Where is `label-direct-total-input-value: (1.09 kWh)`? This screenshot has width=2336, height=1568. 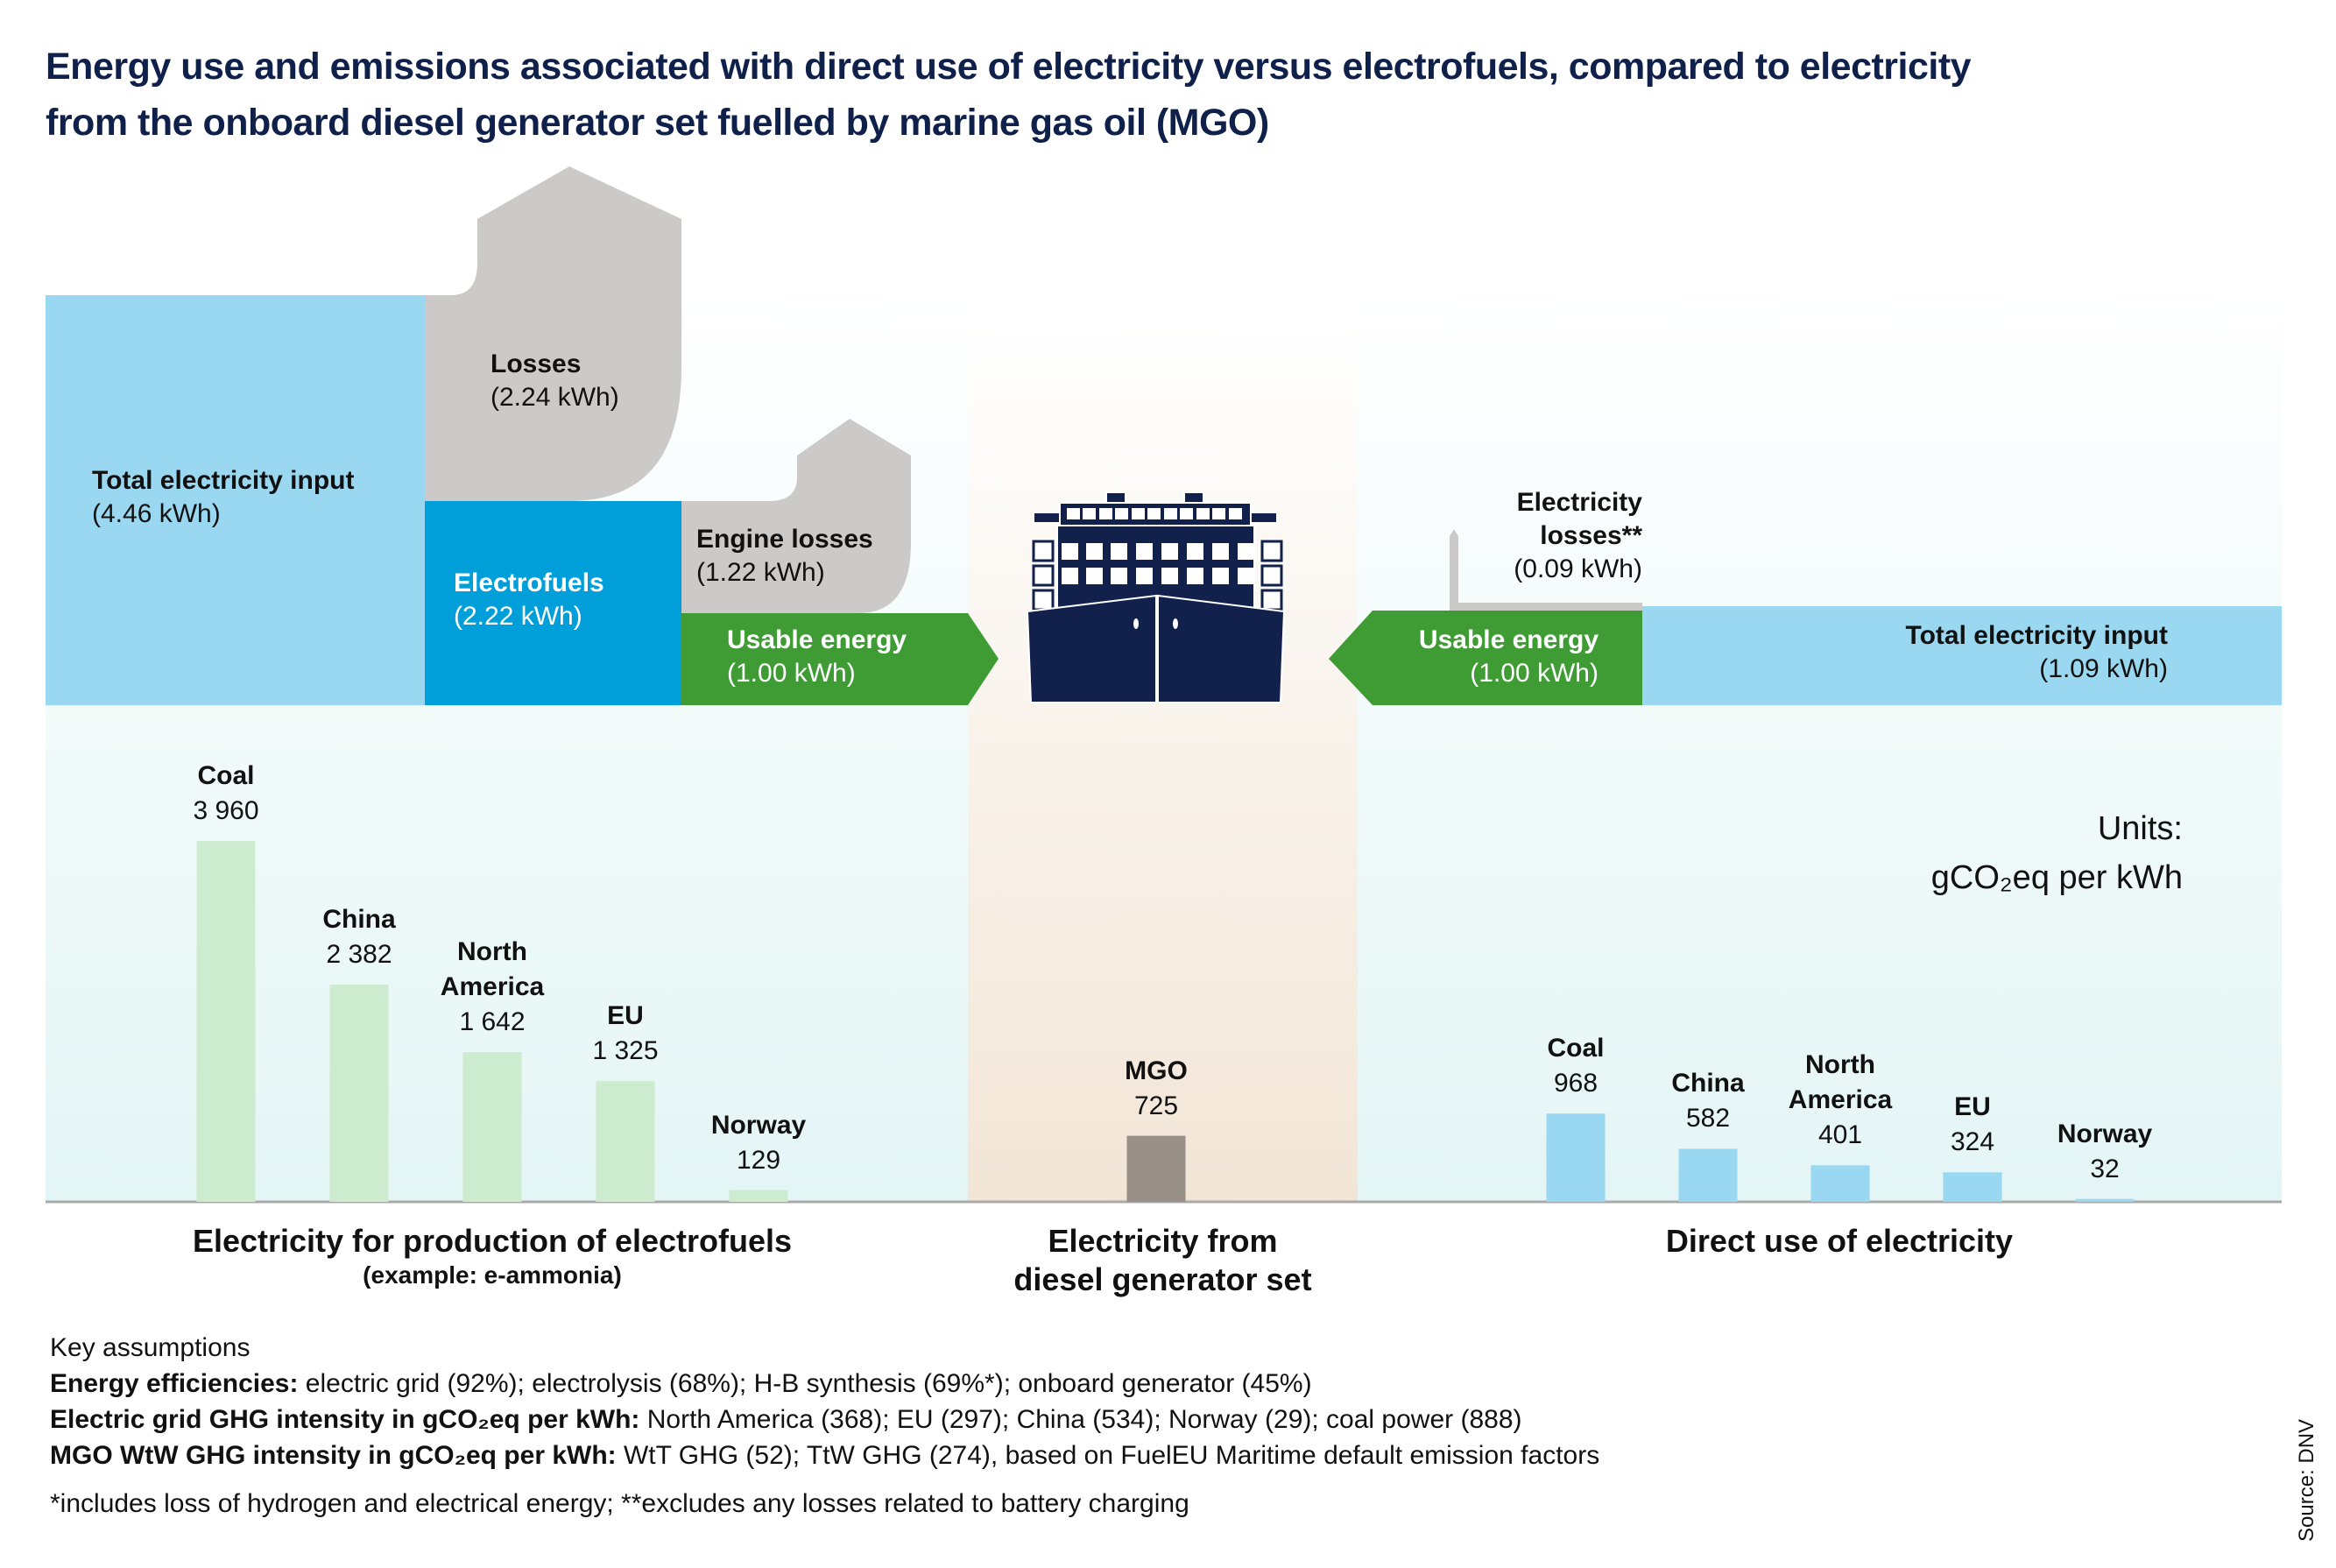 label-direct-total-input-value: (1.09 kWh) is located at coordinates (2103, 668).